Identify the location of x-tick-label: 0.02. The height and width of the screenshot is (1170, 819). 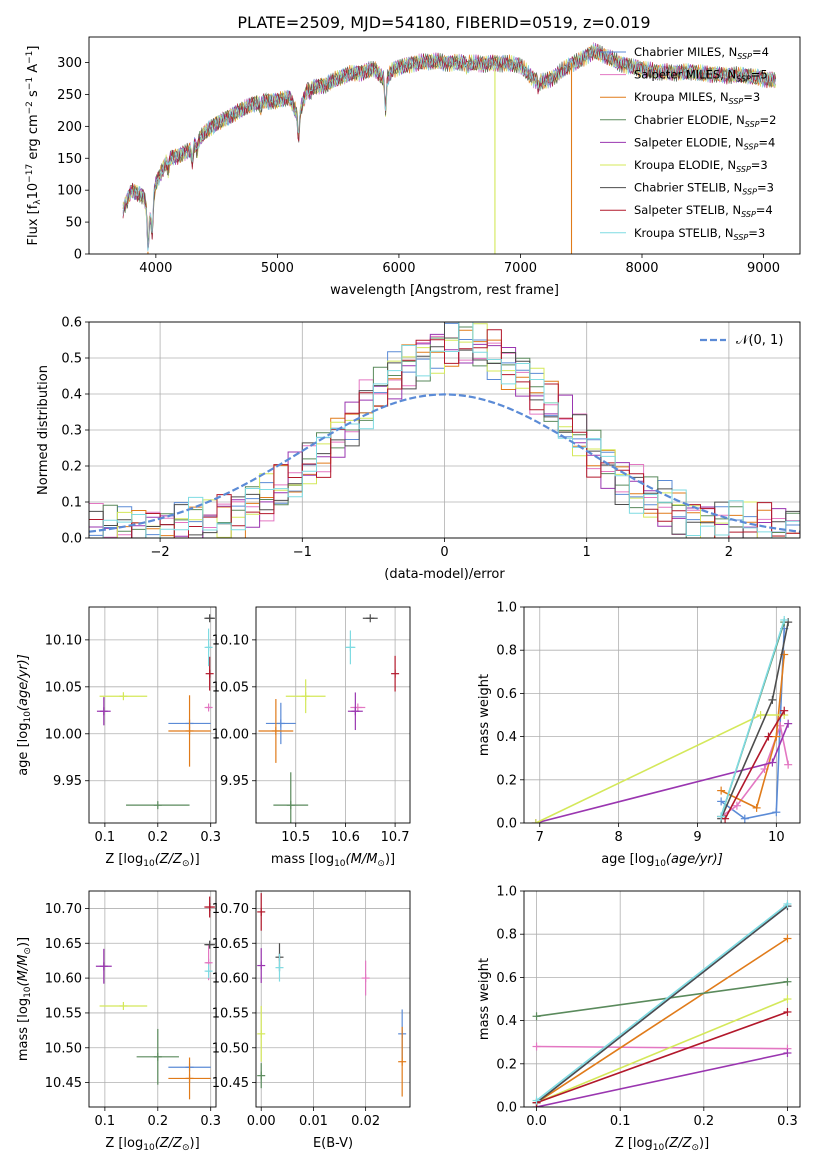
(365, 1121).